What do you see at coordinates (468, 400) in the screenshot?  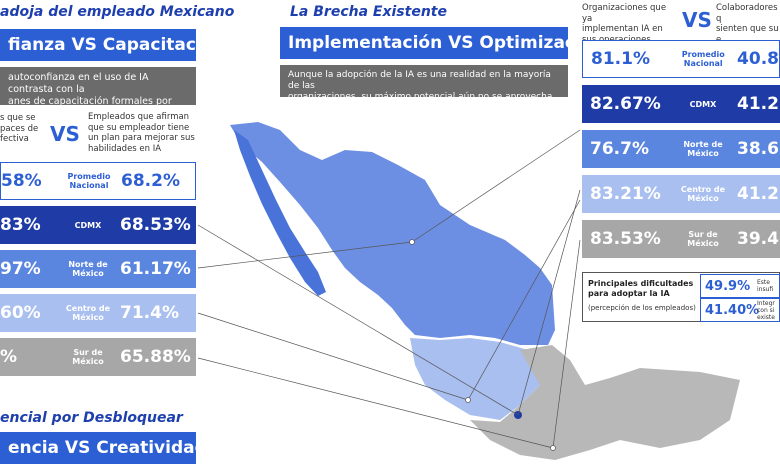 I see `map-dot-centro` at bounding box center [468, 400].